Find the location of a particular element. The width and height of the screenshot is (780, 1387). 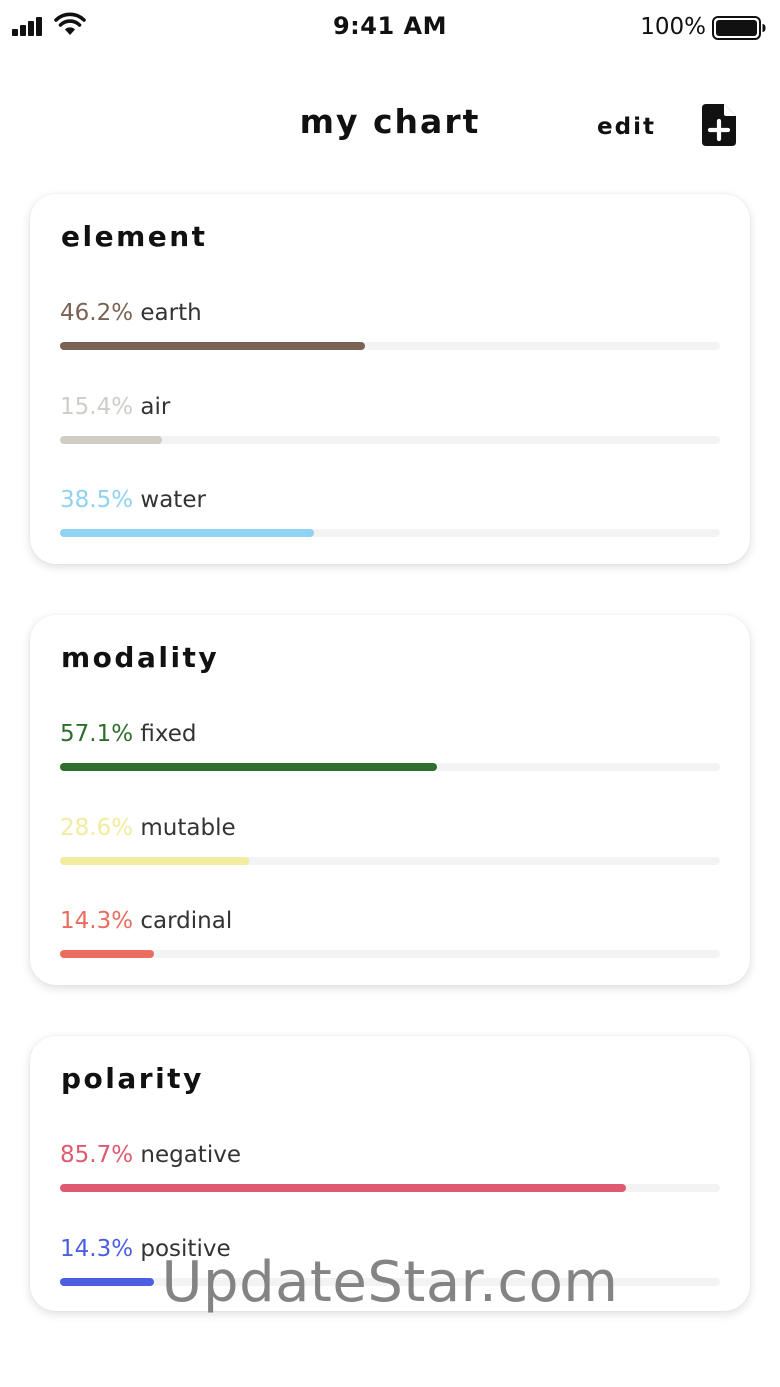

row-label: 85.7% negative is located at coordinates (150, 1155).